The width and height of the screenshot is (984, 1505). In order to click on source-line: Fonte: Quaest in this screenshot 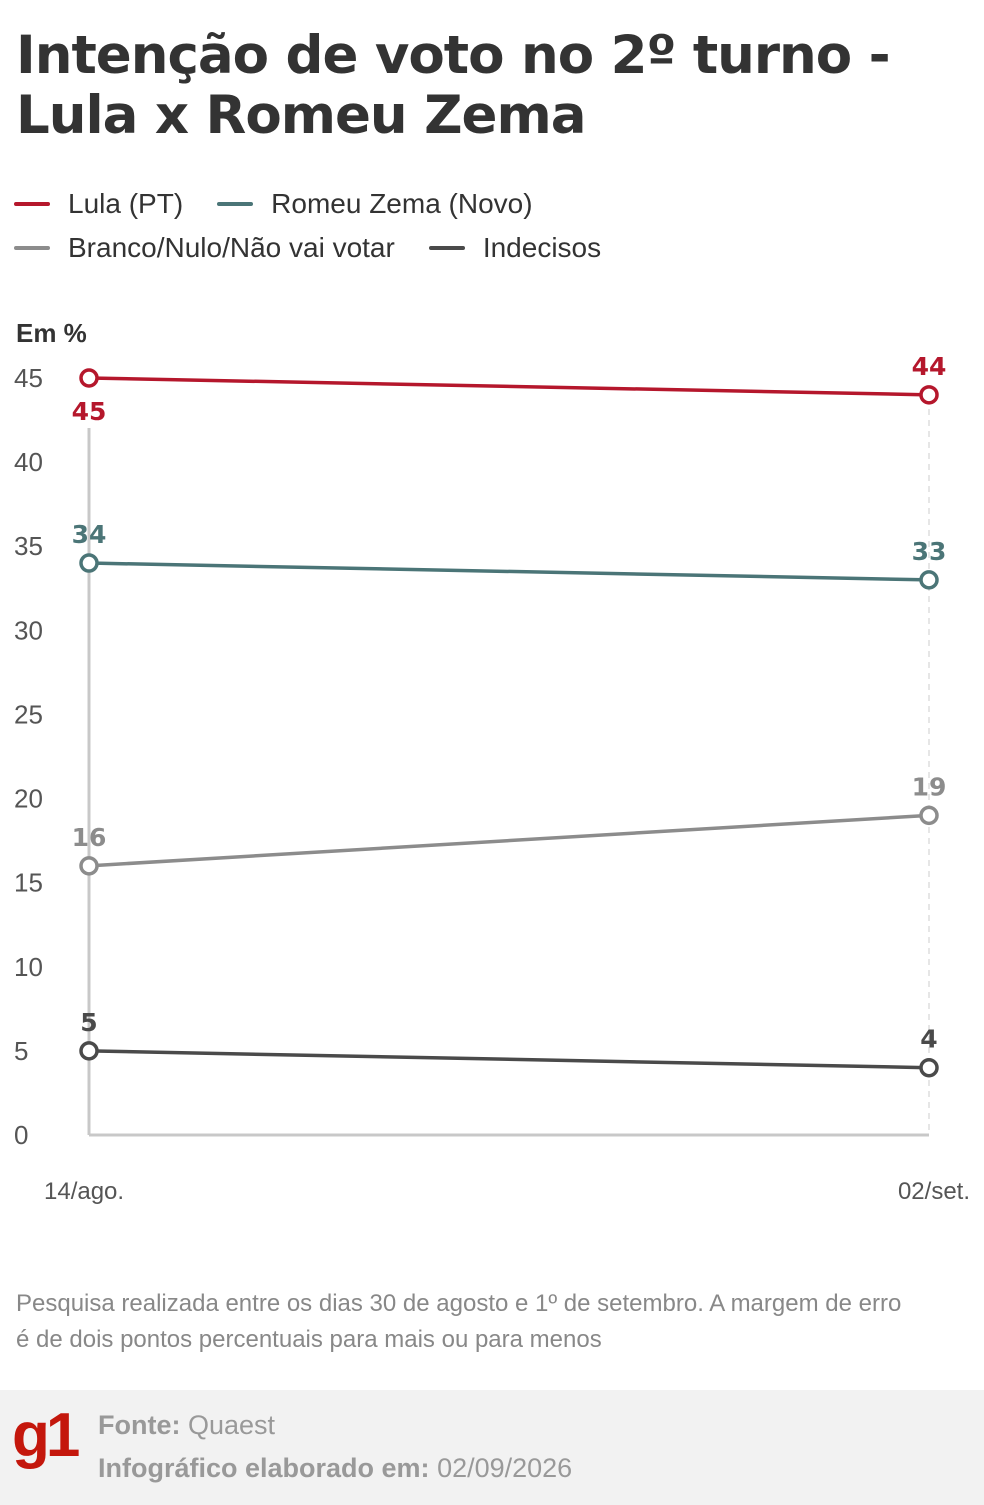, I will do `click(186, 1425)`.